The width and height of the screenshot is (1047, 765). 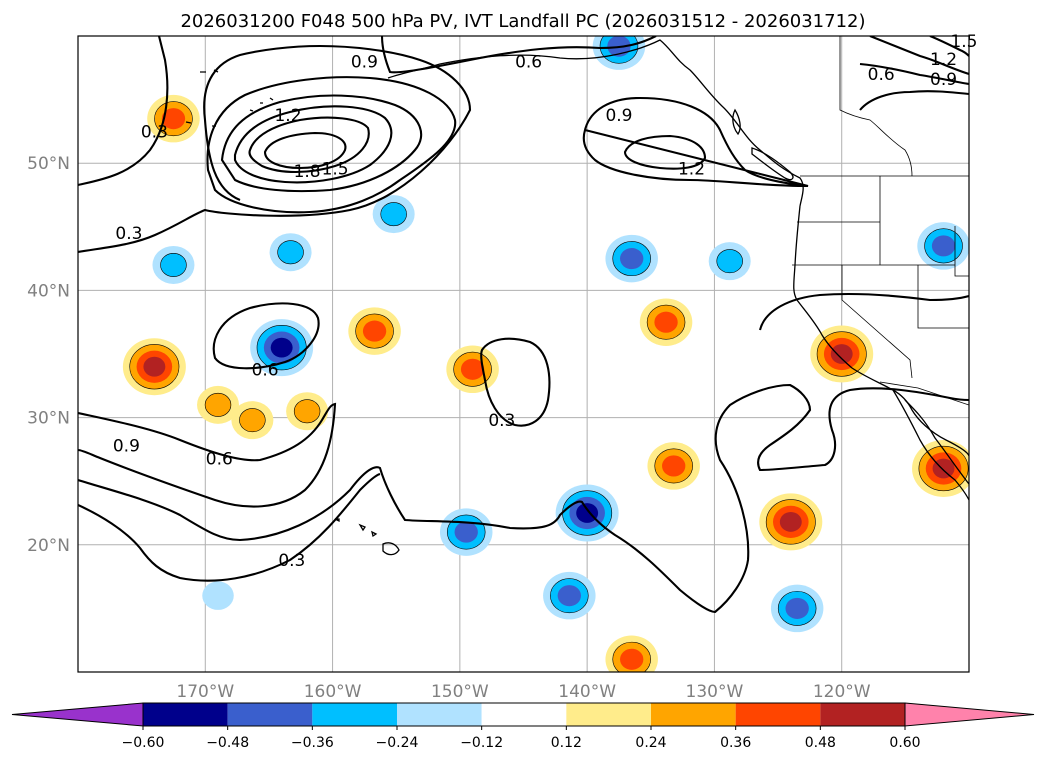 I want to click on x-tick-label: 130°W, so click(x=715, y=692).